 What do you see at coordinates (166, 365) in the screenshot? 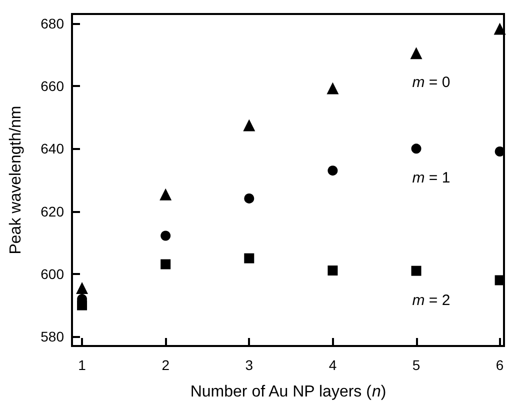
I see `x-tick-label: 2` at bounding box center [166, 365].